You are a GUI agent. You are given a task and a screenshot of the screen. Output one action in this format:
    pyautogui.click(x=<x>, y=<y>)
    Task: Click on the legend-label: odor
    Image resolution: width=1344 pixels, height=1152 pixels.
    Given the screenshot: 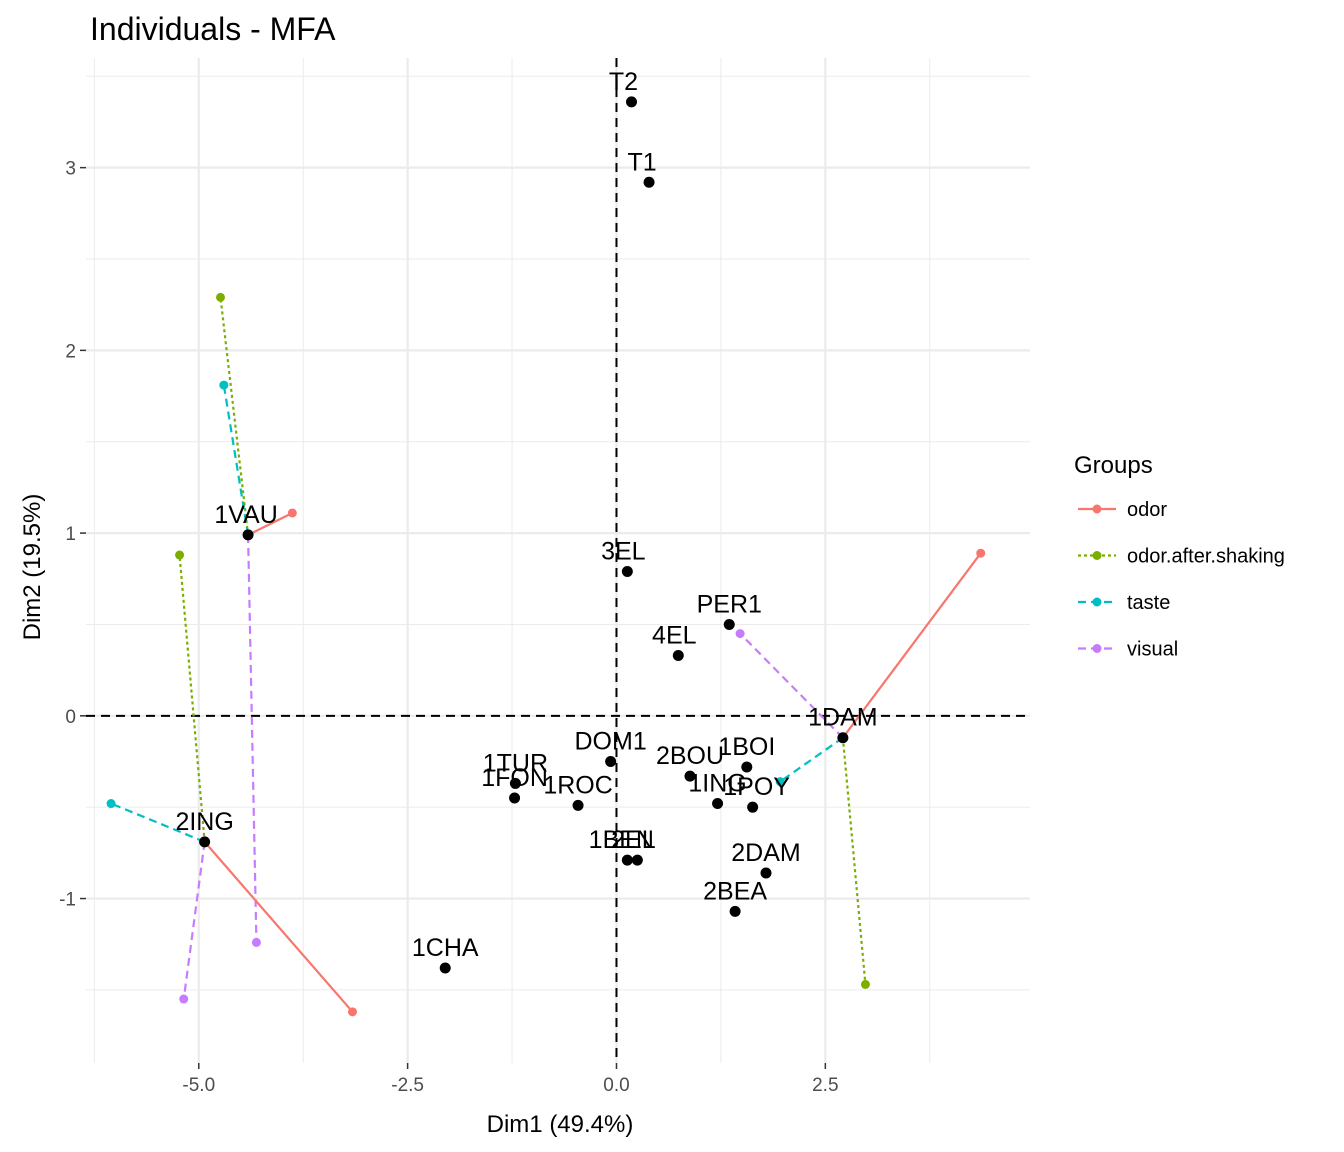 What is the action you would take?
    pyautogui.click(x=1147, y=510)
    